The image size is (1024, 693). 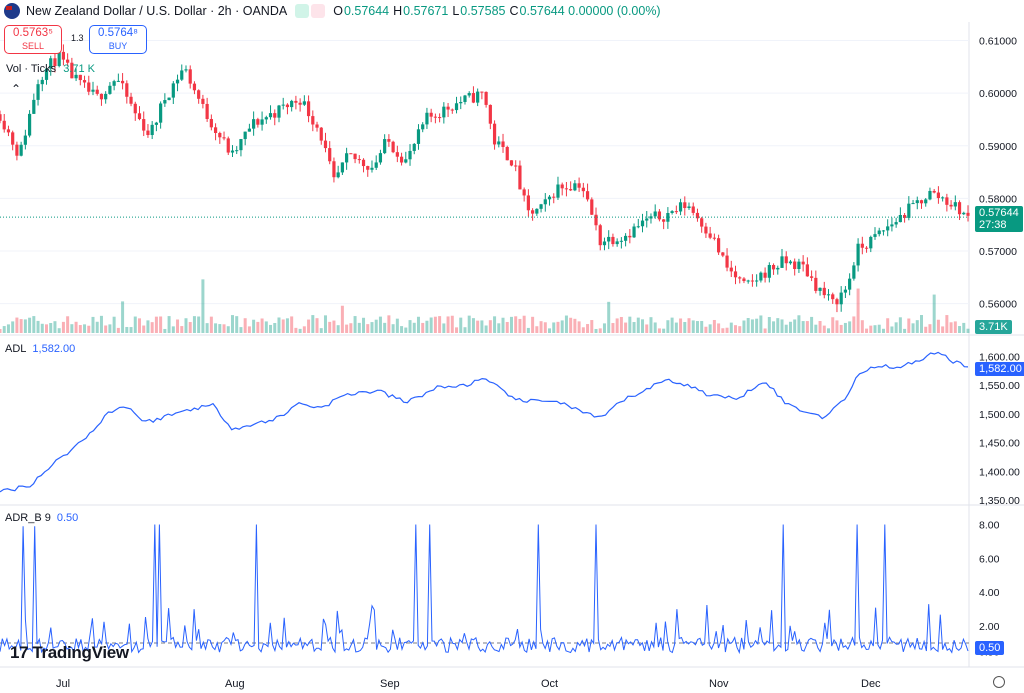 What do you see at coordinates (16, 349) in the screenshot?
I see `adl-legend-label: ADL` at bounding box center [16, 349].